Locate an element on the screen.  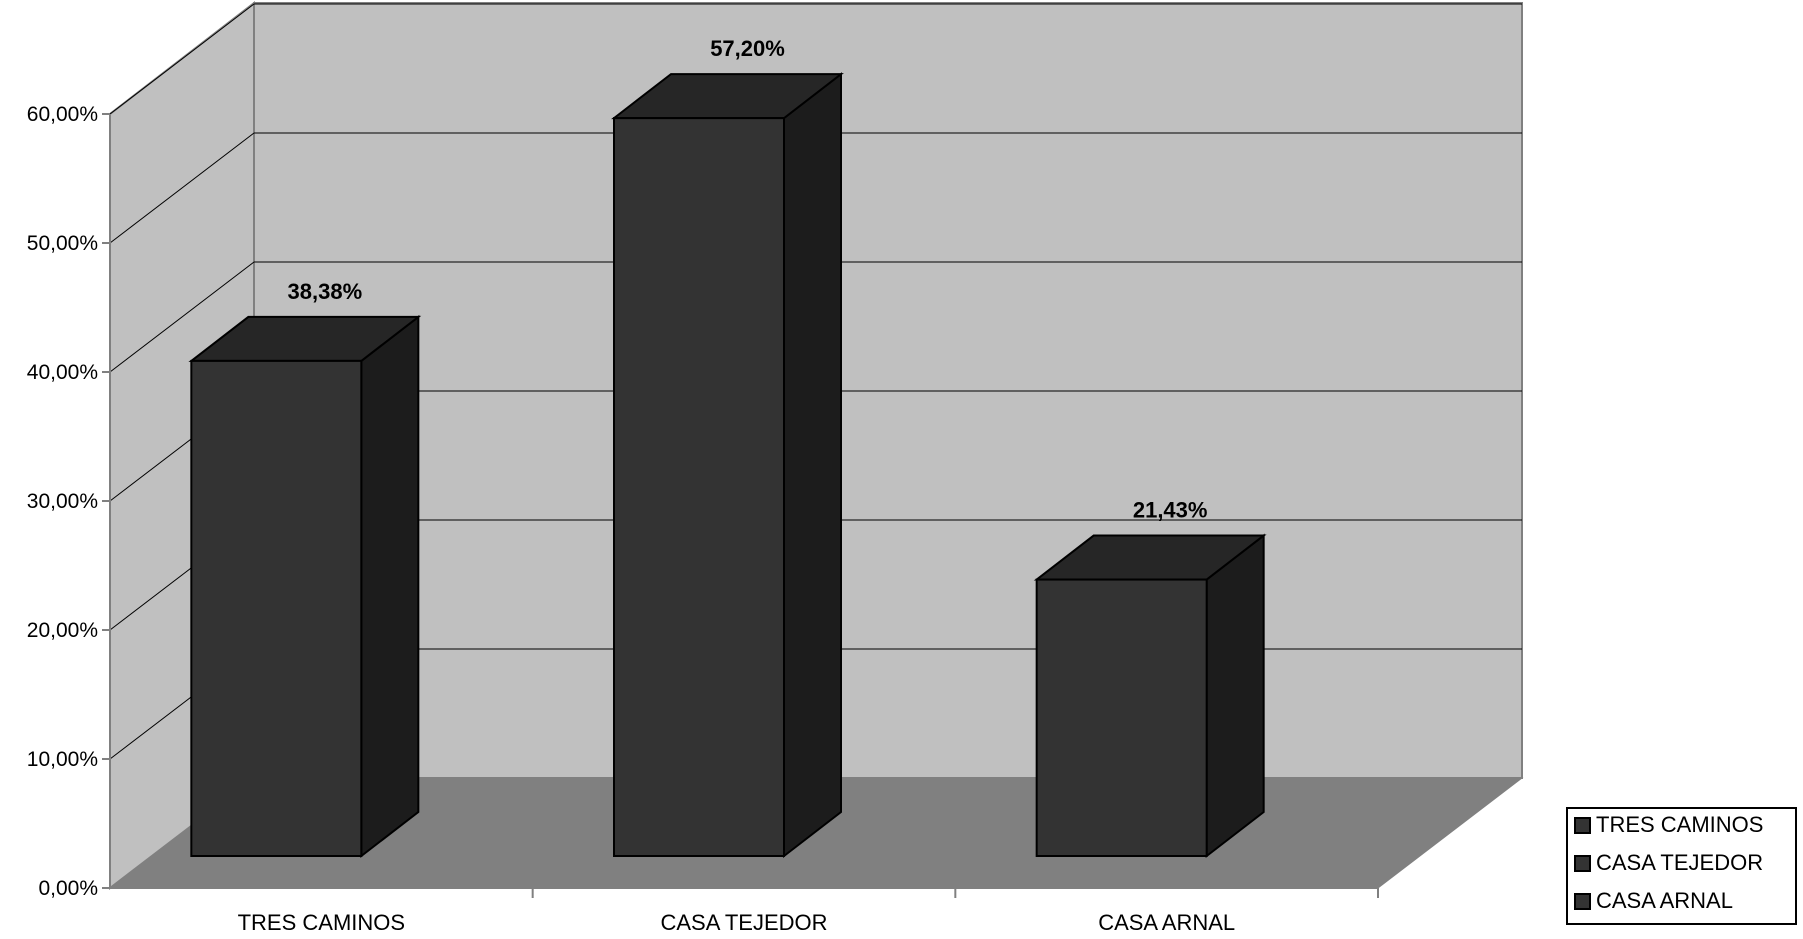
legend is located at coordinates (1681, 866).